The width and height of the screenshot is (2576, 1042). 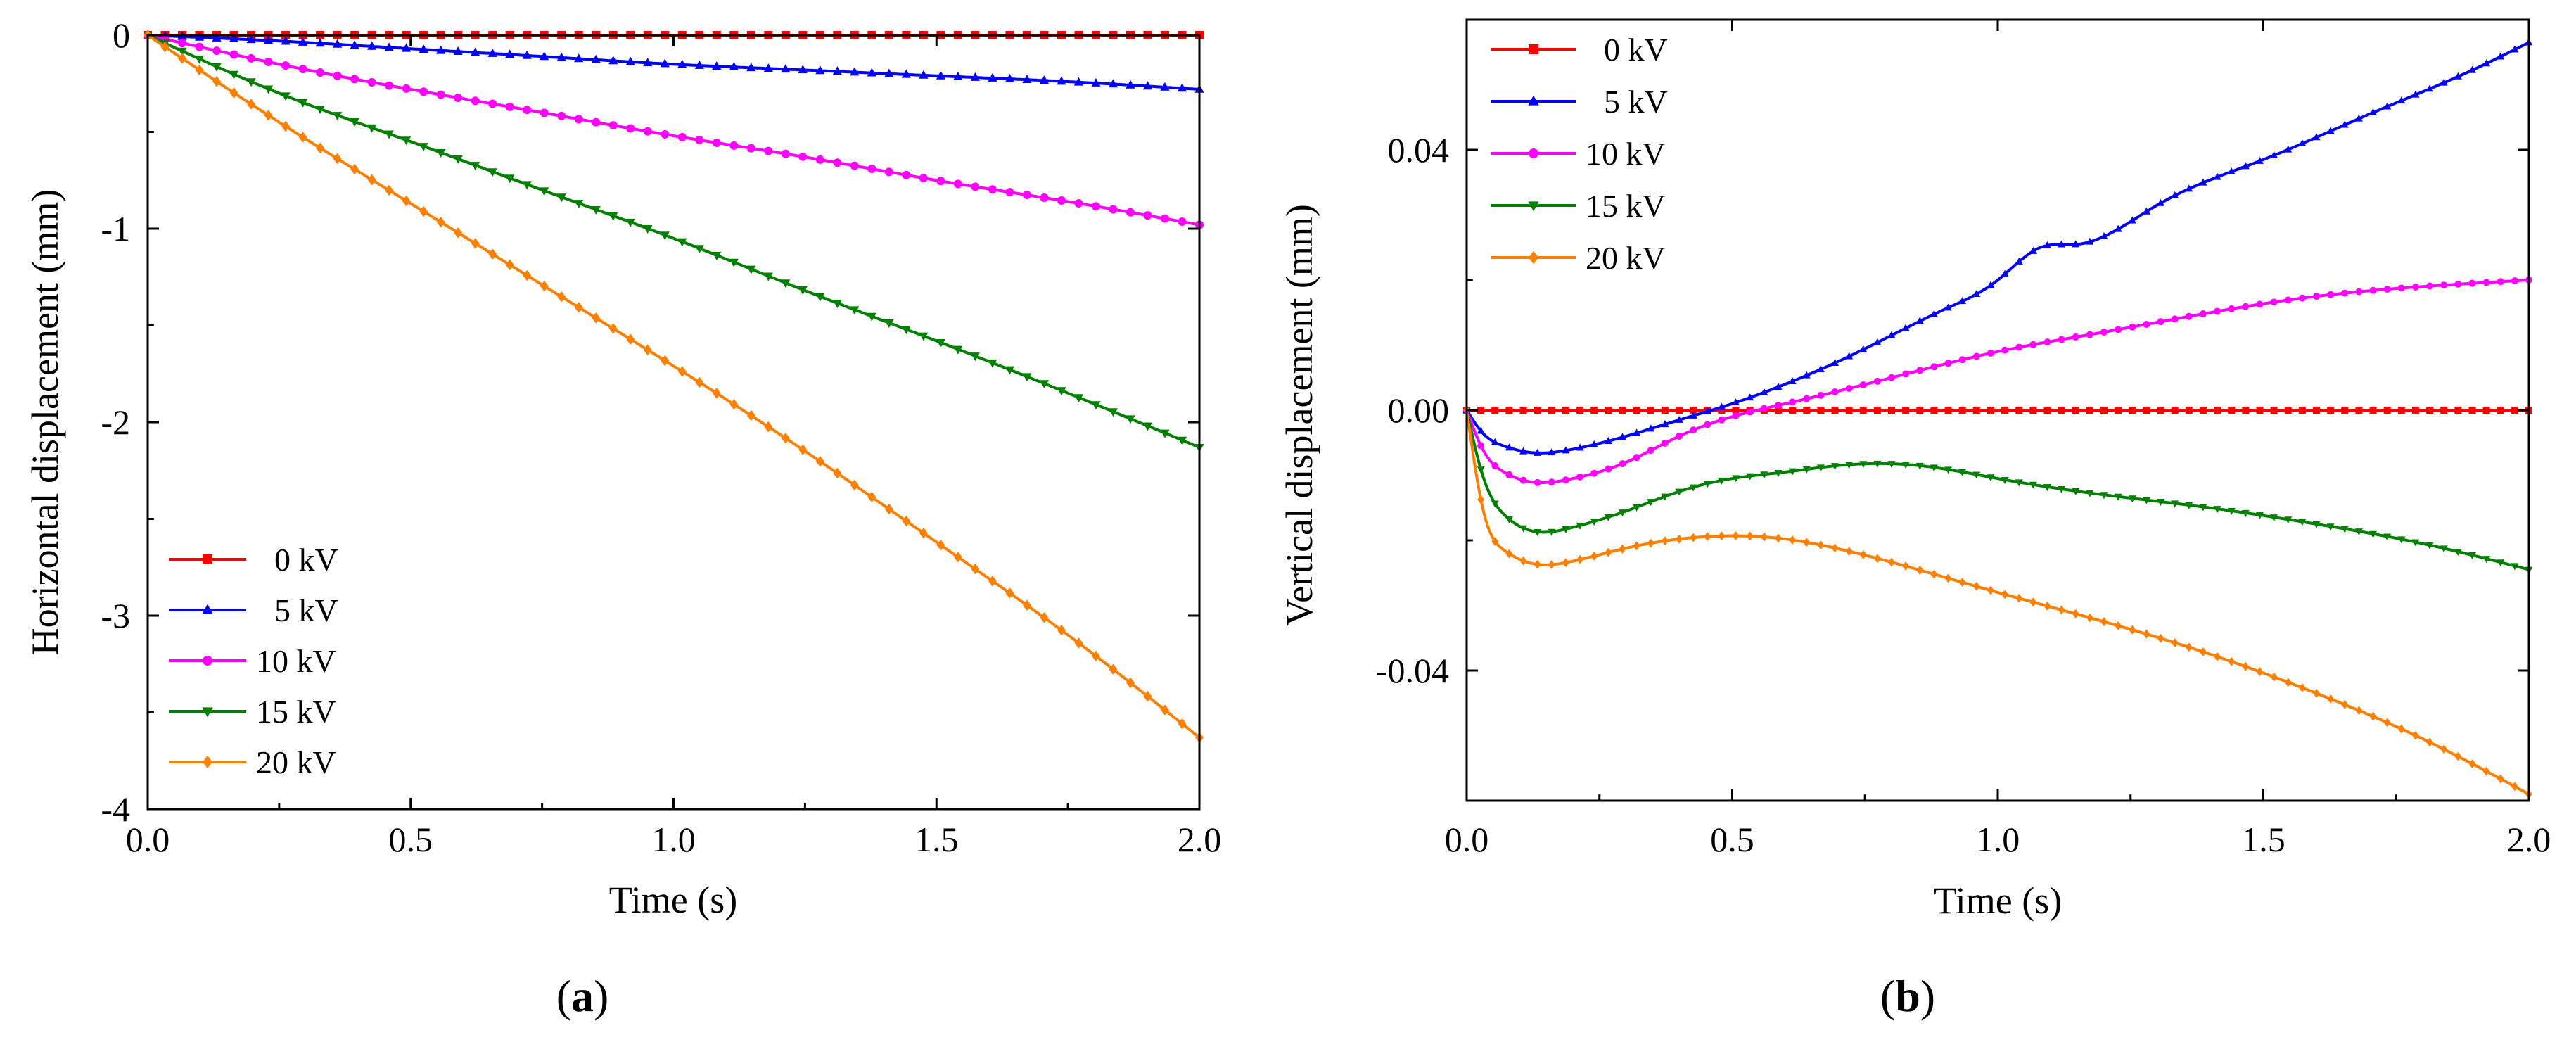 What do you see at coordinates (1533, 100) in the screenshot?
I see `panel-b-legend-marker` at bounding box center [1533, 100].